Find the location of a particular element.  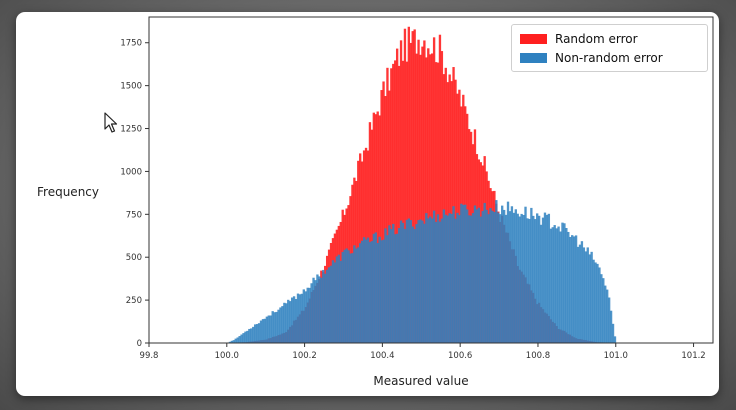

x-tick-label: 100.6 is located at coordinates (460, 356).